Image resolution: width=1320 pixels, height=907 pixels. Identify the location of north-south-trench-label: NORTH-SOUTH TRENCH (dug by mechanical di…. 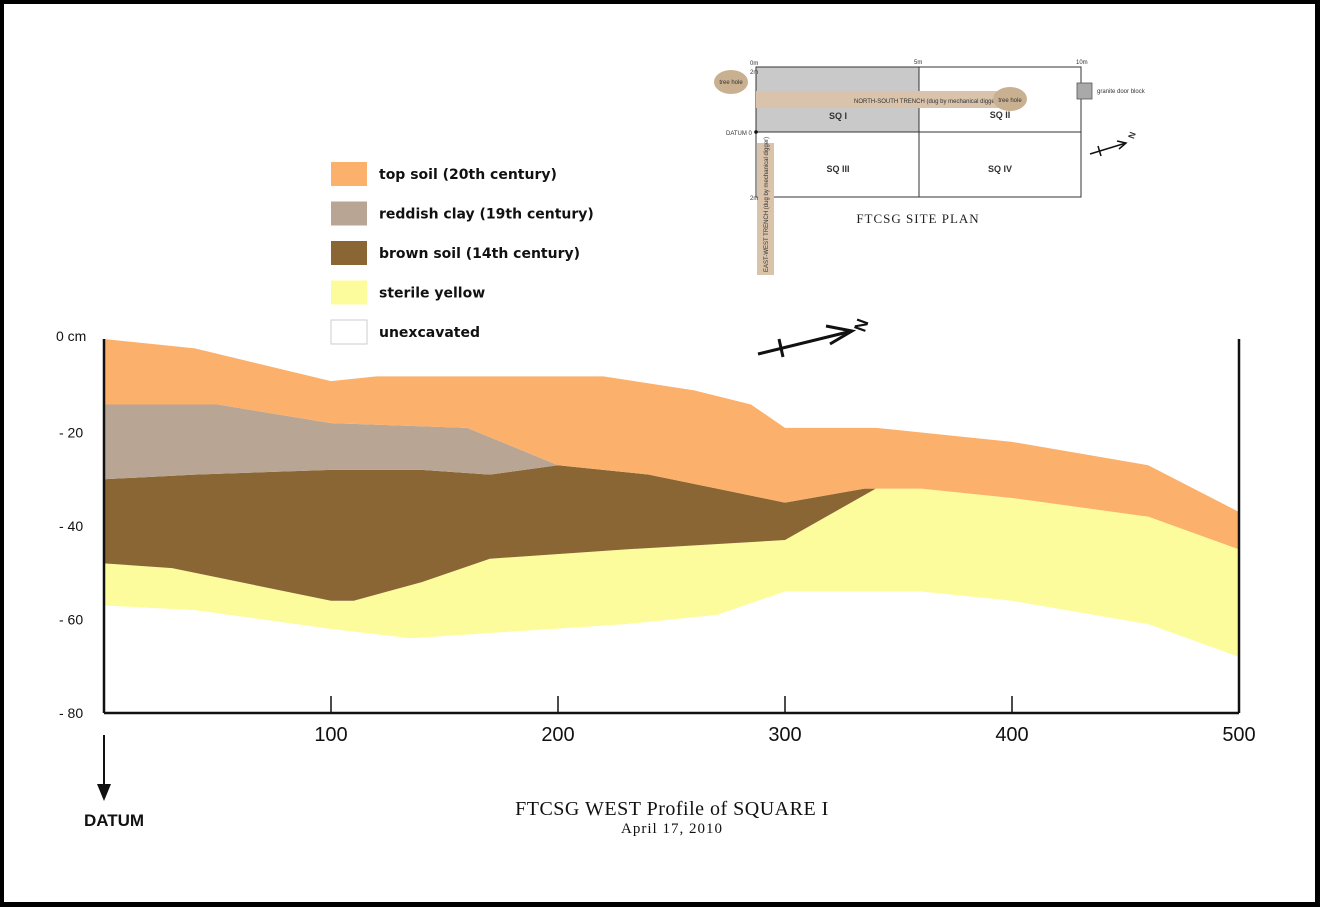
(926, 102).